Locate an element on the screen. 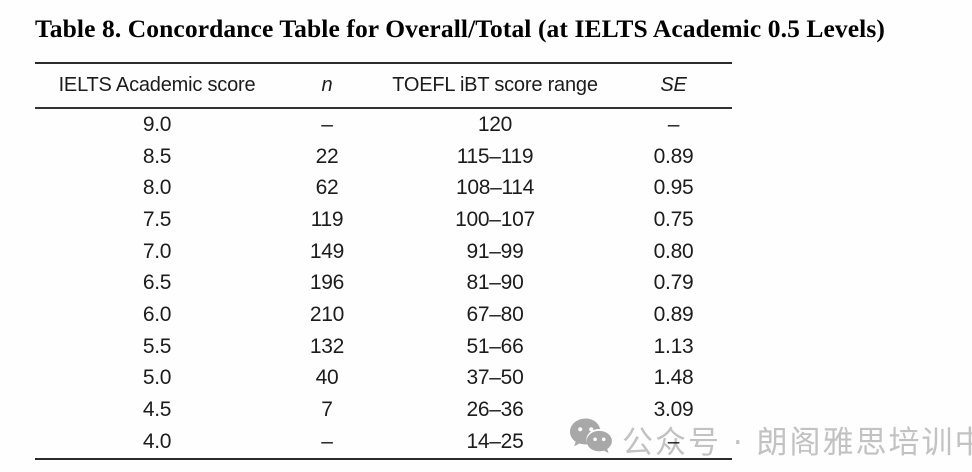  cell-toefl-range: 67–80 is located at coordinates (495, 314).